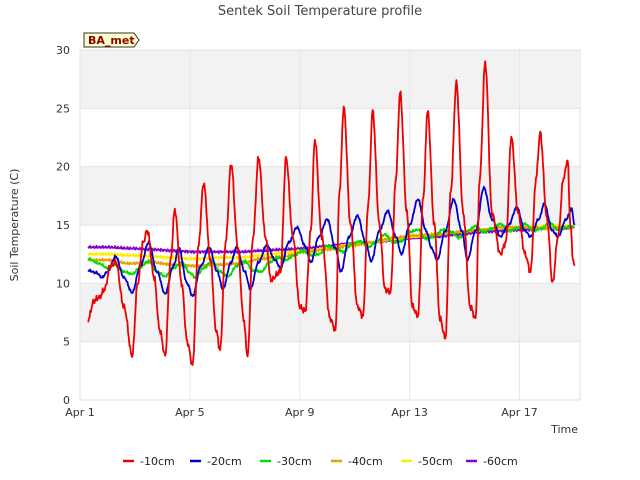  I want to click on x-tick-label: Apr 9, so click(300, 412).